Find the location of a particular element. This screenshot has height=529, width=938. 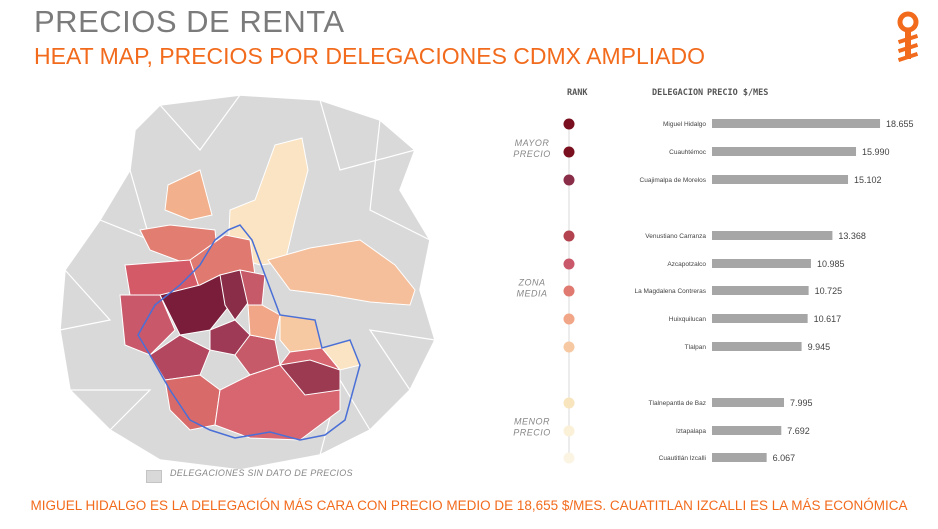

region-iztapalapa-east is located at coordinates (341, 272).